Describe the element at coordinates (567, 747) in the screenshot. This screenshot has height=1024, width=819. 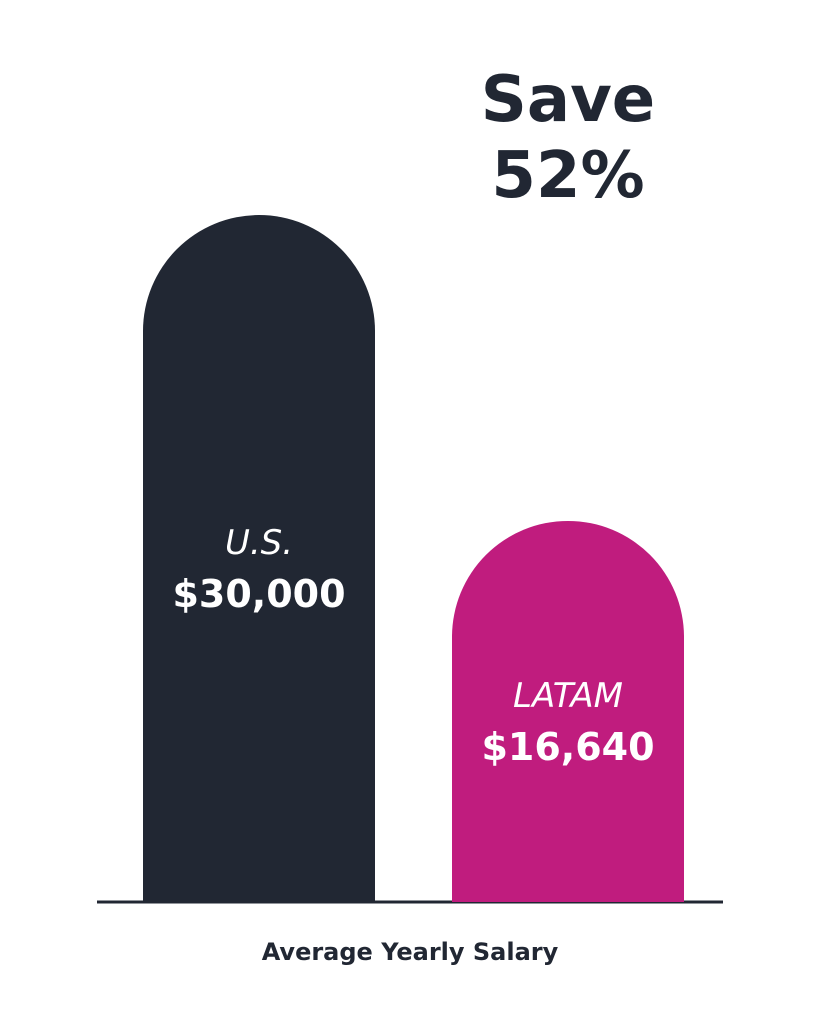
I see `value-label: $16,640` at that location.